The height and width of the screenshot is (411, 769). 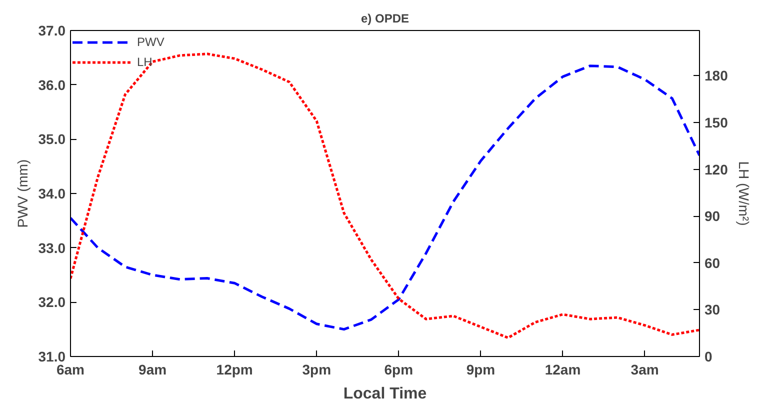 What do you see at coordinates (385, 19) in the screenshot?
I see `chart-title: e) OPDE` at bounding box center [385, 19].